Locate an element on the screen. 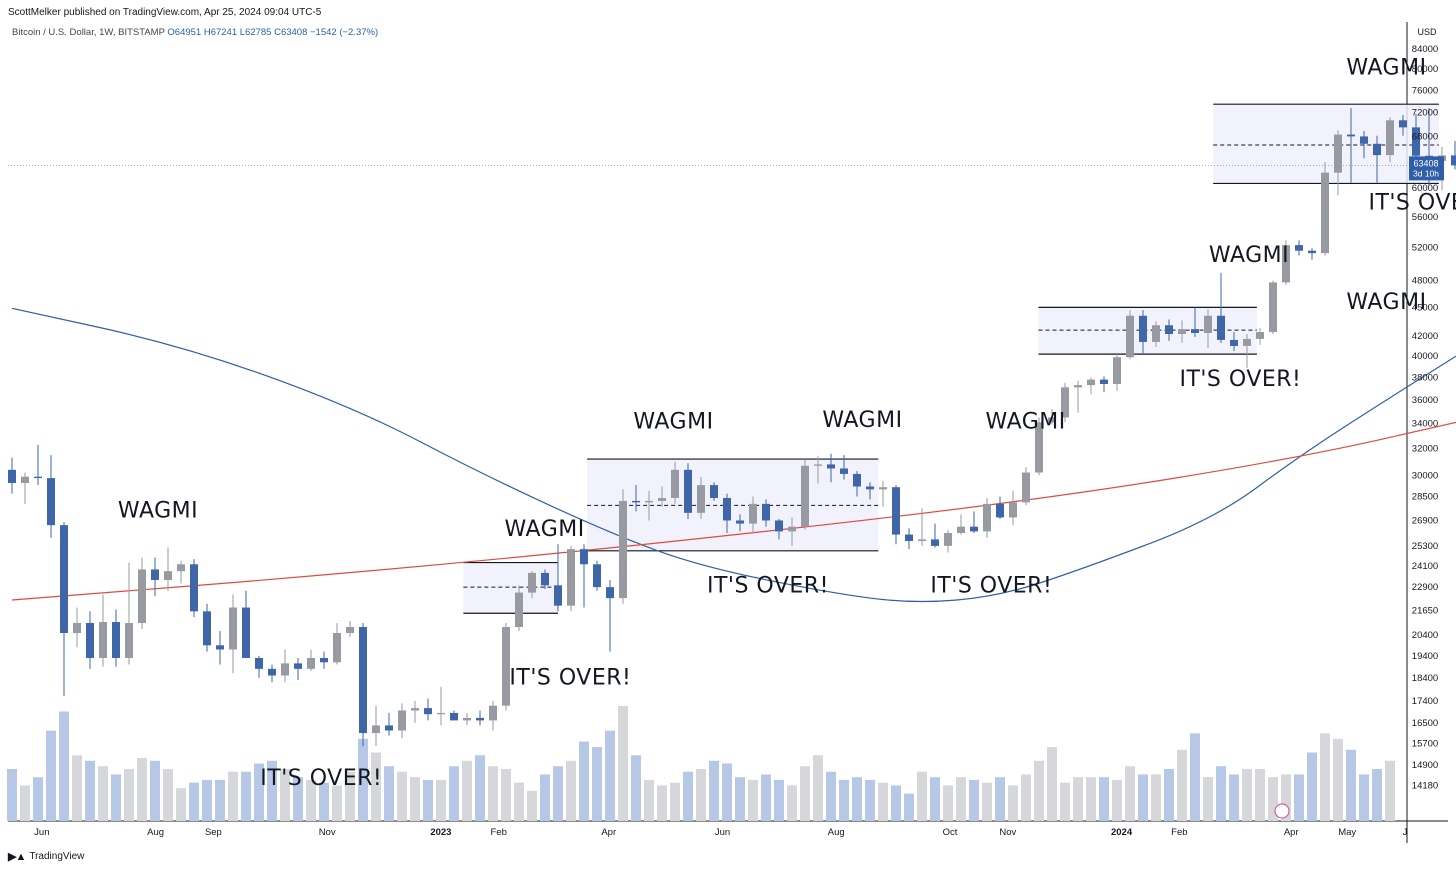  price-tick-label: 76000 is located at coordinates (1425, 90).